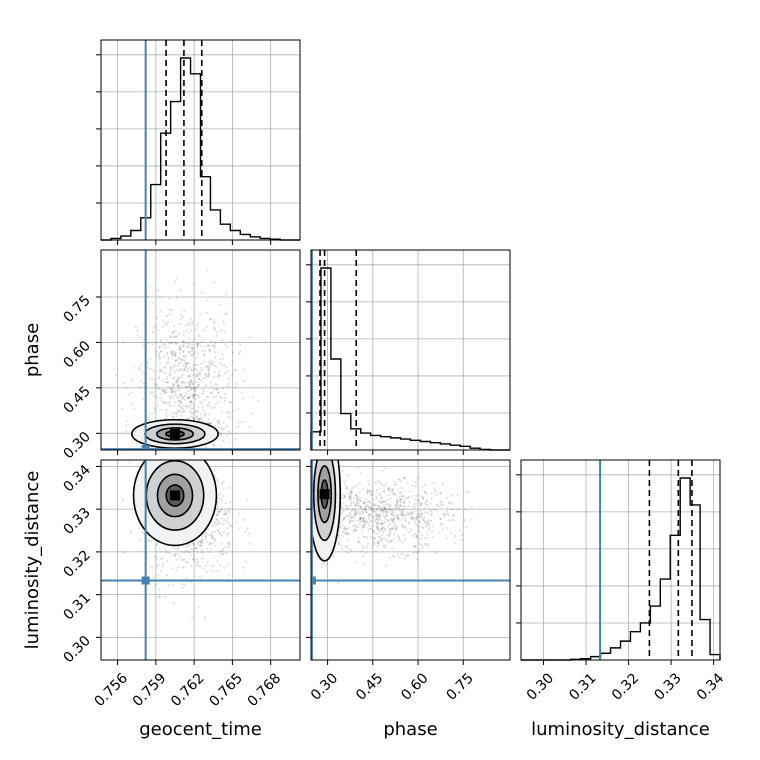  I want to click on panel-frame, so click(200, 560).